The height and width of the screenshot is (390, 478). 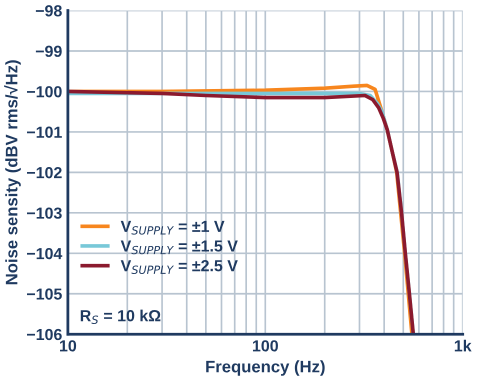 What do you see at coordinates (49, 10) in the screenshot?
I see `y-tick-label: −98` at bounding box center [49, 10].